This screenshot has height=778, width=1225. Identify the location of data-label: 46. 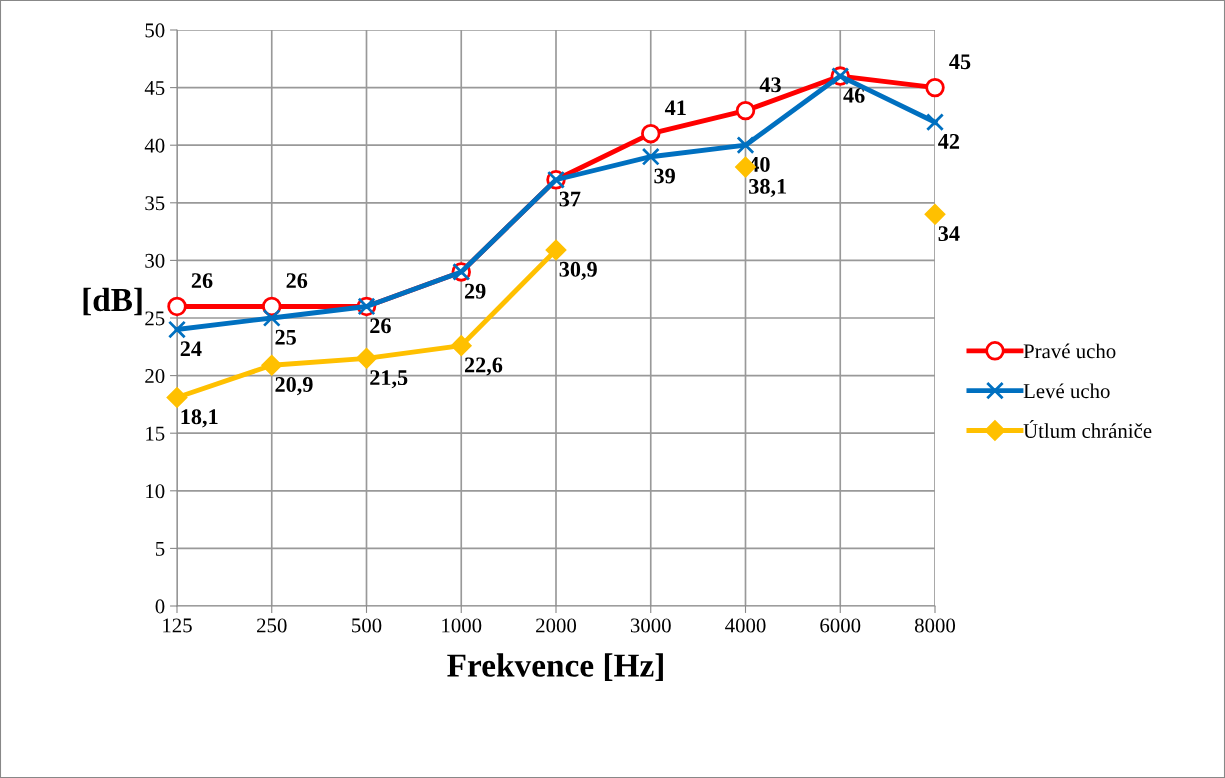
(854, 95).